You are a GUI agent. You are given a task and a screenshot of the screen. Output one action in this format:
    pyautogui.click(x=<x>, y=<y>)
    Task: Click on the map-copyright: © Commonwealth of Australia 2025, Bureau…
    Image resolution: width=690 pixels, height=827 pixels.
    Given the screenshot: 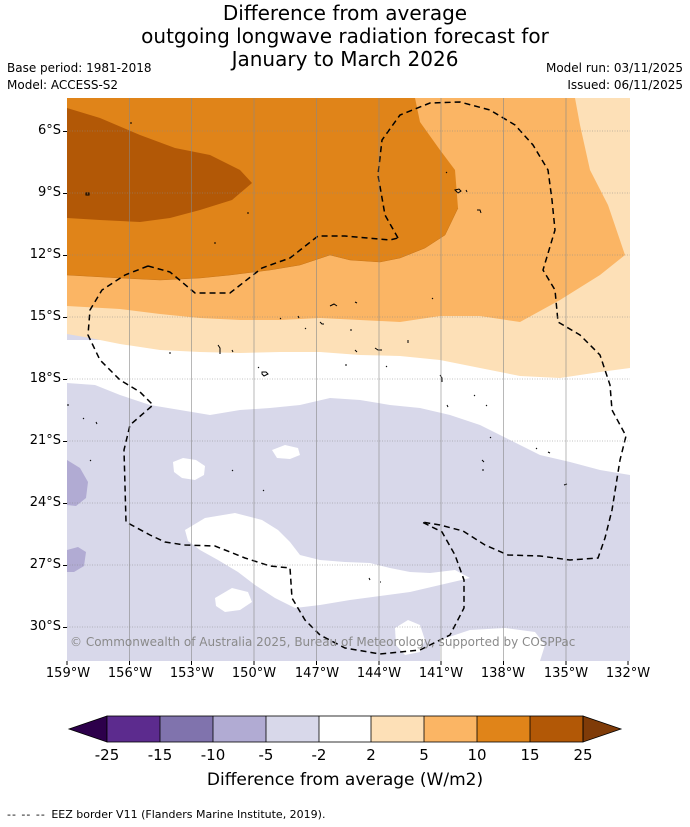 What is the action you would take?
    pyautogui.click(x=322, y=642)
    